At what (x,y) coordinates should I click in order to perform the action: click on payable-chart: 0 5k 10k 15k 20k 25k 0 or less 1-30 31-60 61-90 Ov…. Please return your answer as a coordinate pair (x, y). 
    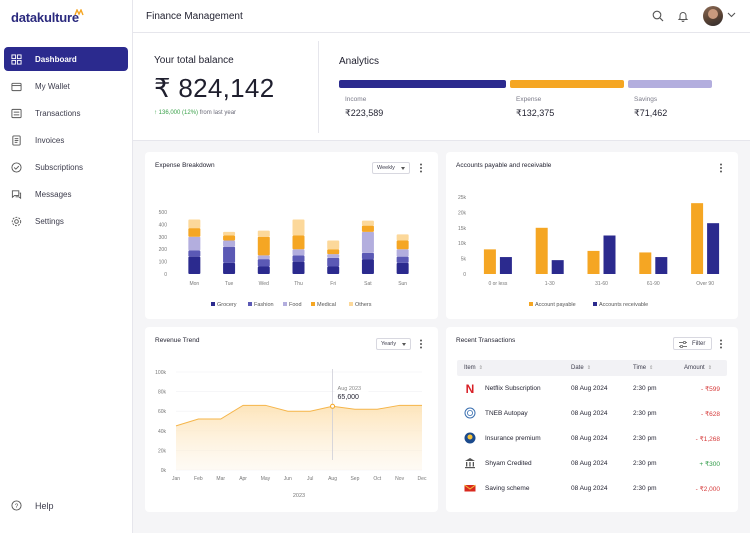
    Looking at the image, I should click on (589, 251).